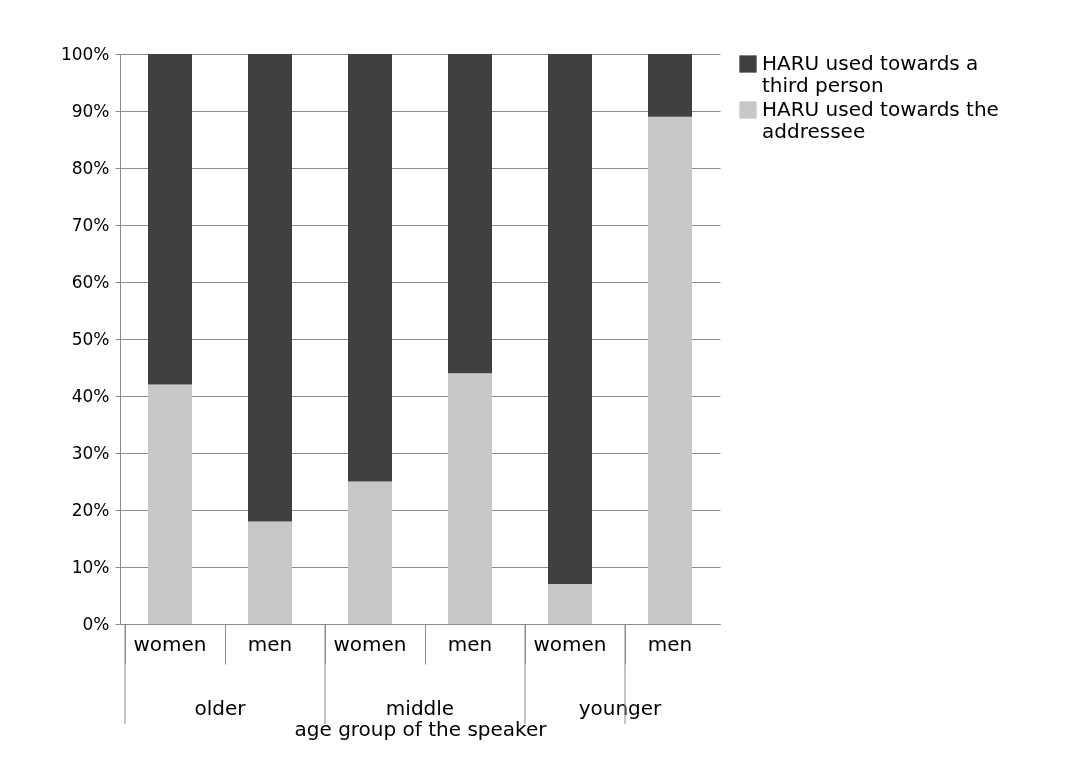  What do you see at coordinates (90, 224) in the screenshot?
I see `y-tick-label: 70%` at bounding box center [90, 224].